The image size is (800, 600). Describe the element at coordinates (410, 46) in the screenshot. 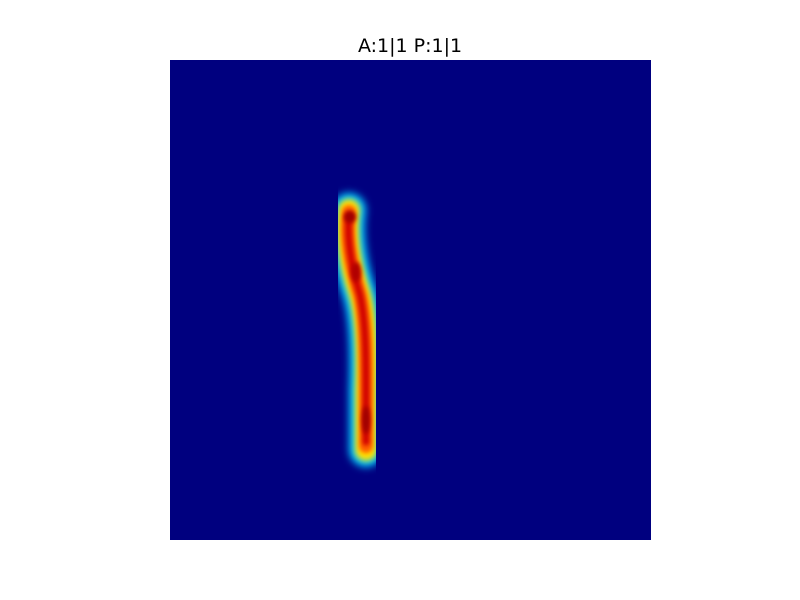

I see `figure-title: A:1|1 P:1|1` at that location.